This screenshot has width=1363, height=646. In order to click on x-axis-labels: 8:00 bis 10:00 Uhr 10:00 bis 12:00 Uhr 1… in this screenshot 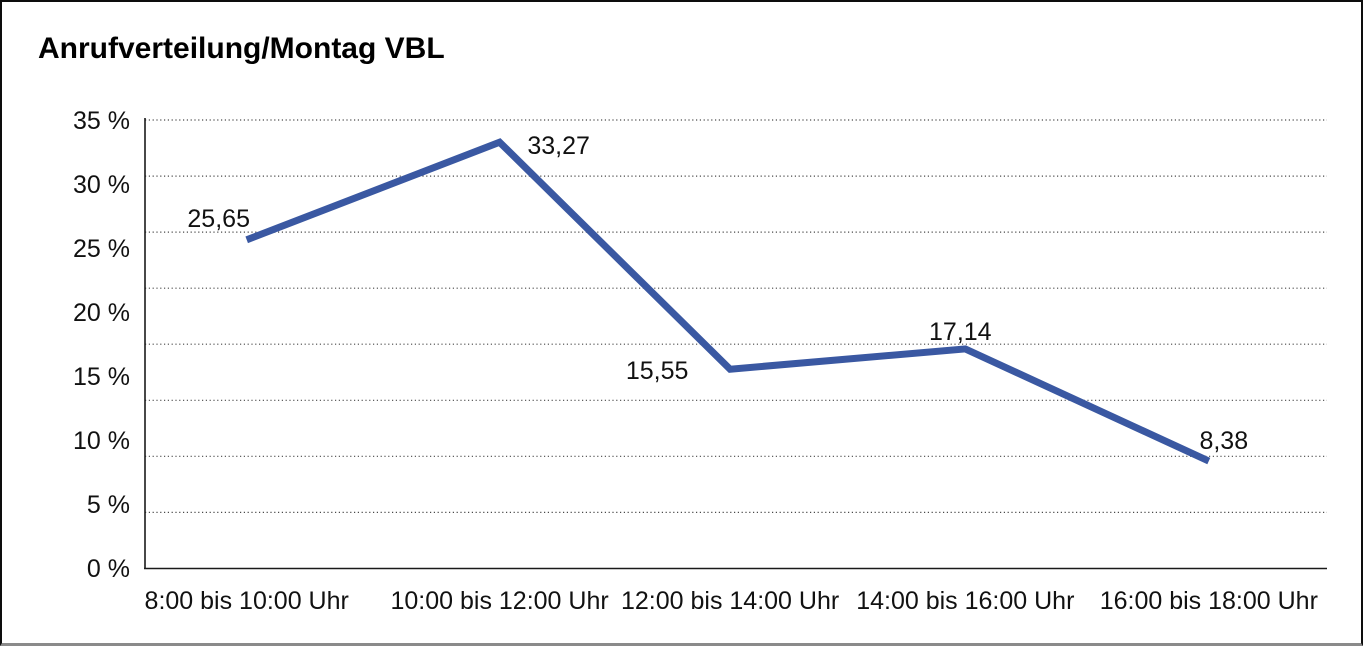, I will do `click(731, 601)`.